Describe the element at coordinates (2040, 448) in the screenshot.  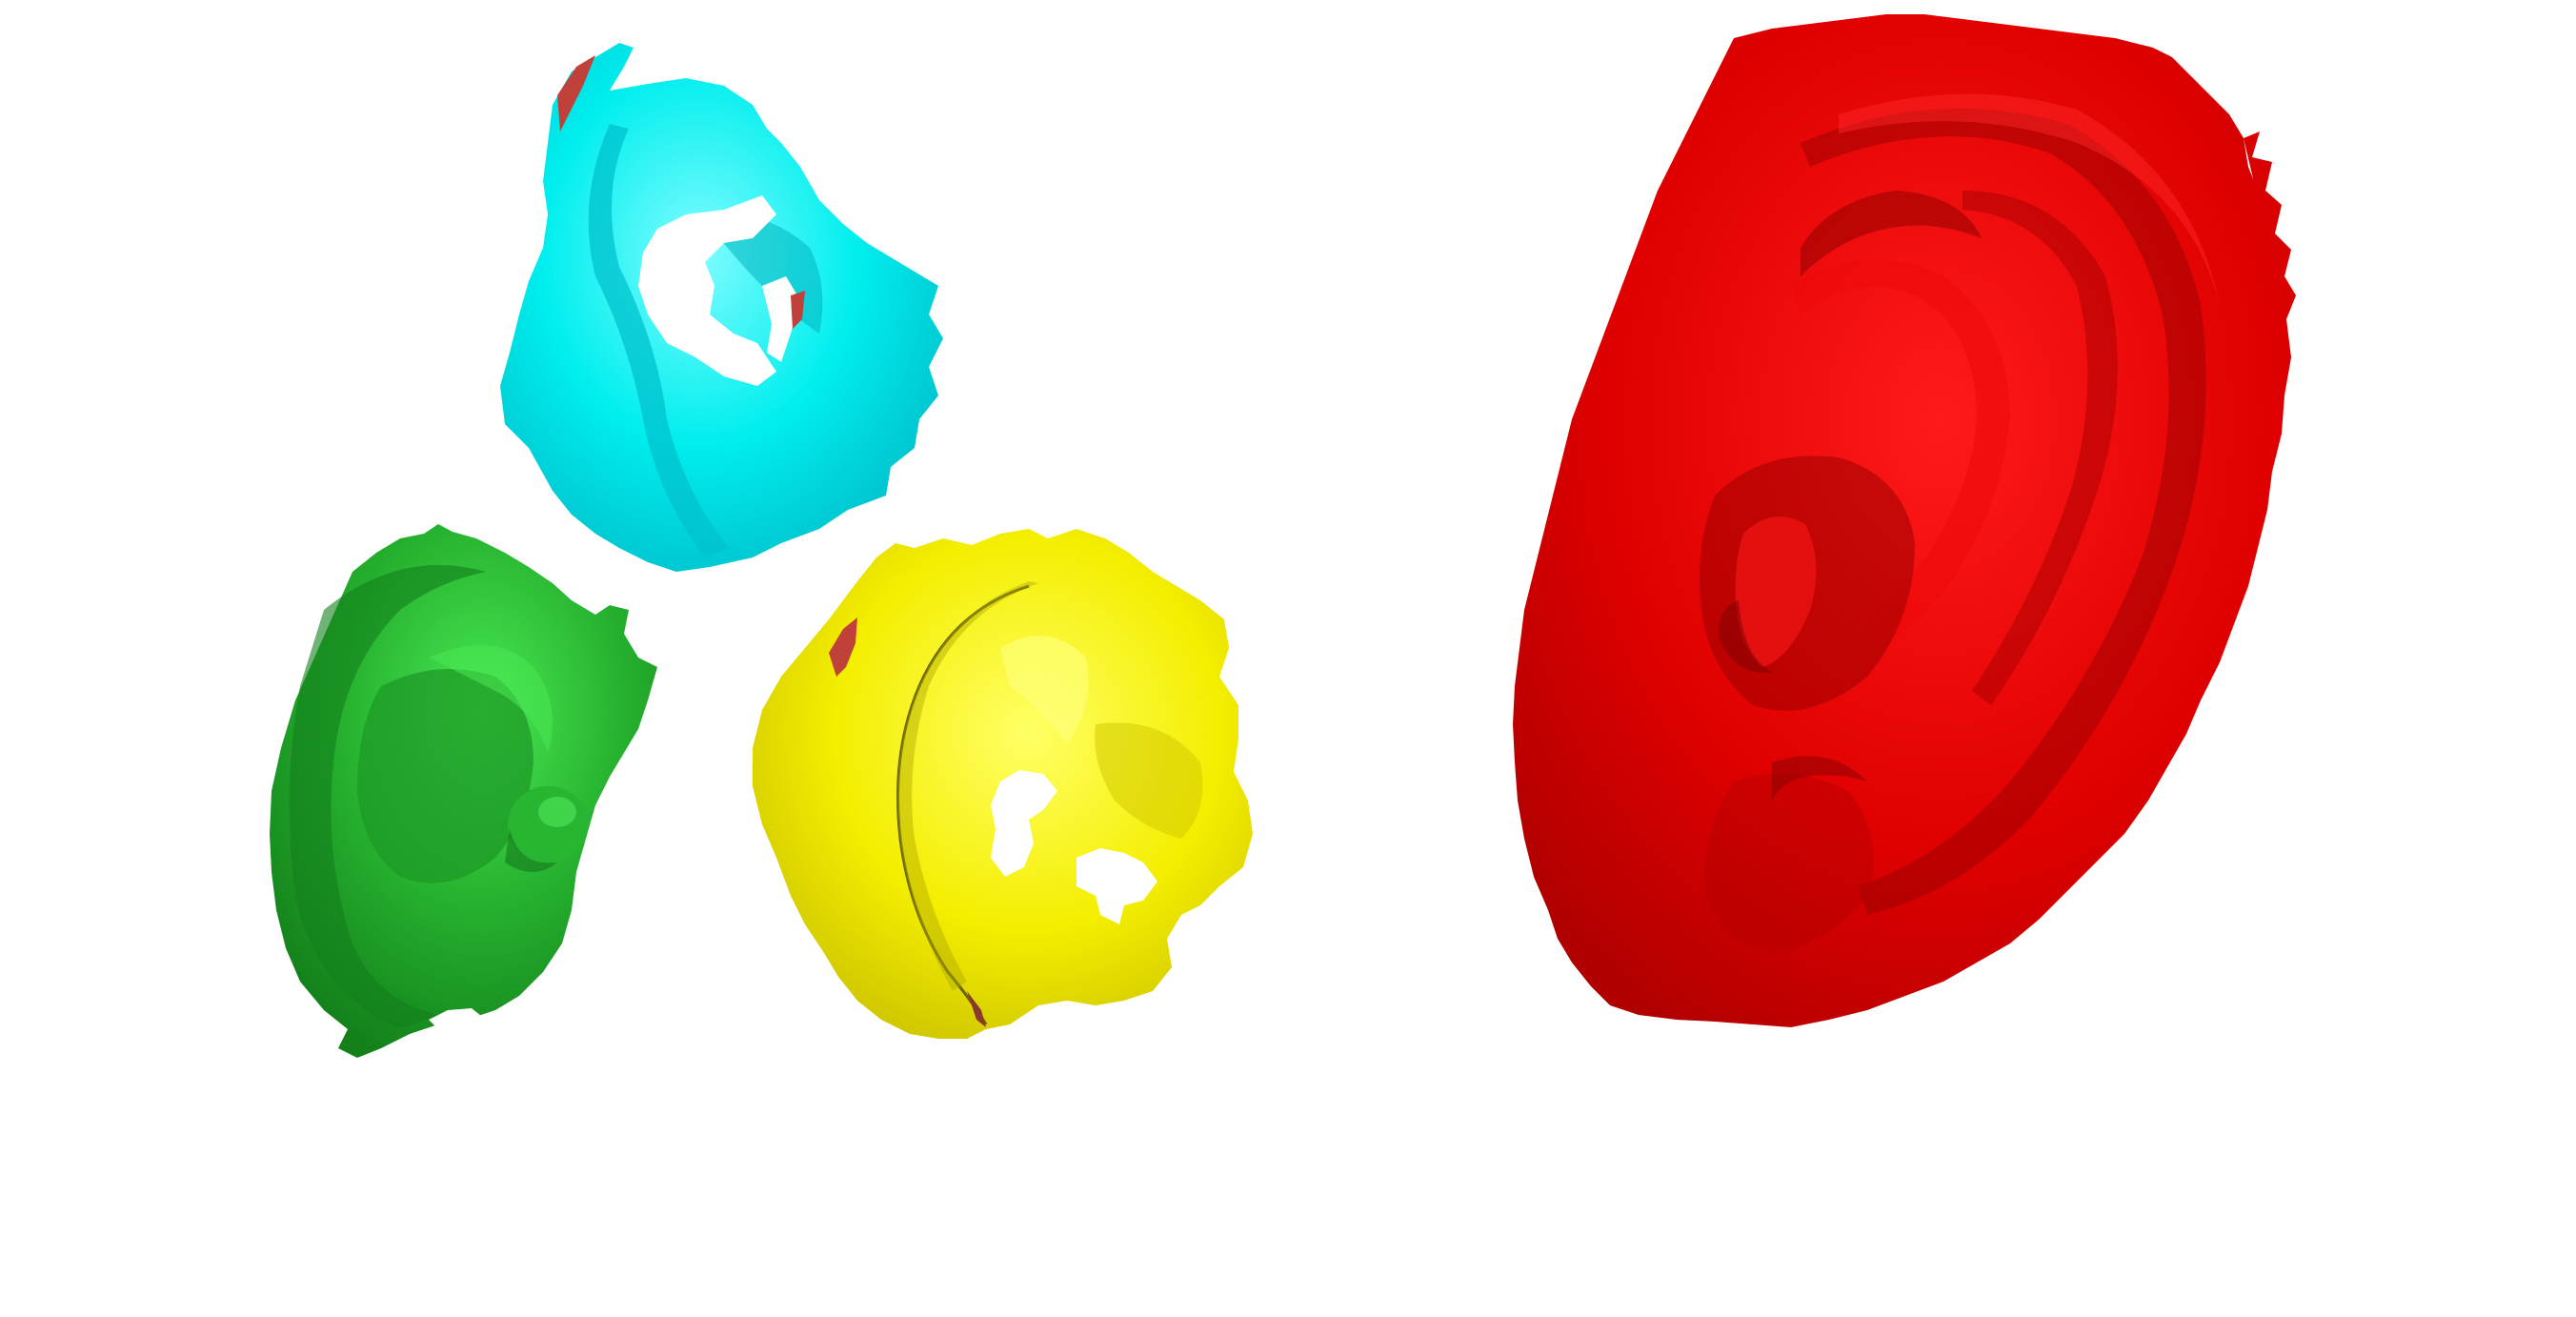
I see `red-scapha-groove` at that location.